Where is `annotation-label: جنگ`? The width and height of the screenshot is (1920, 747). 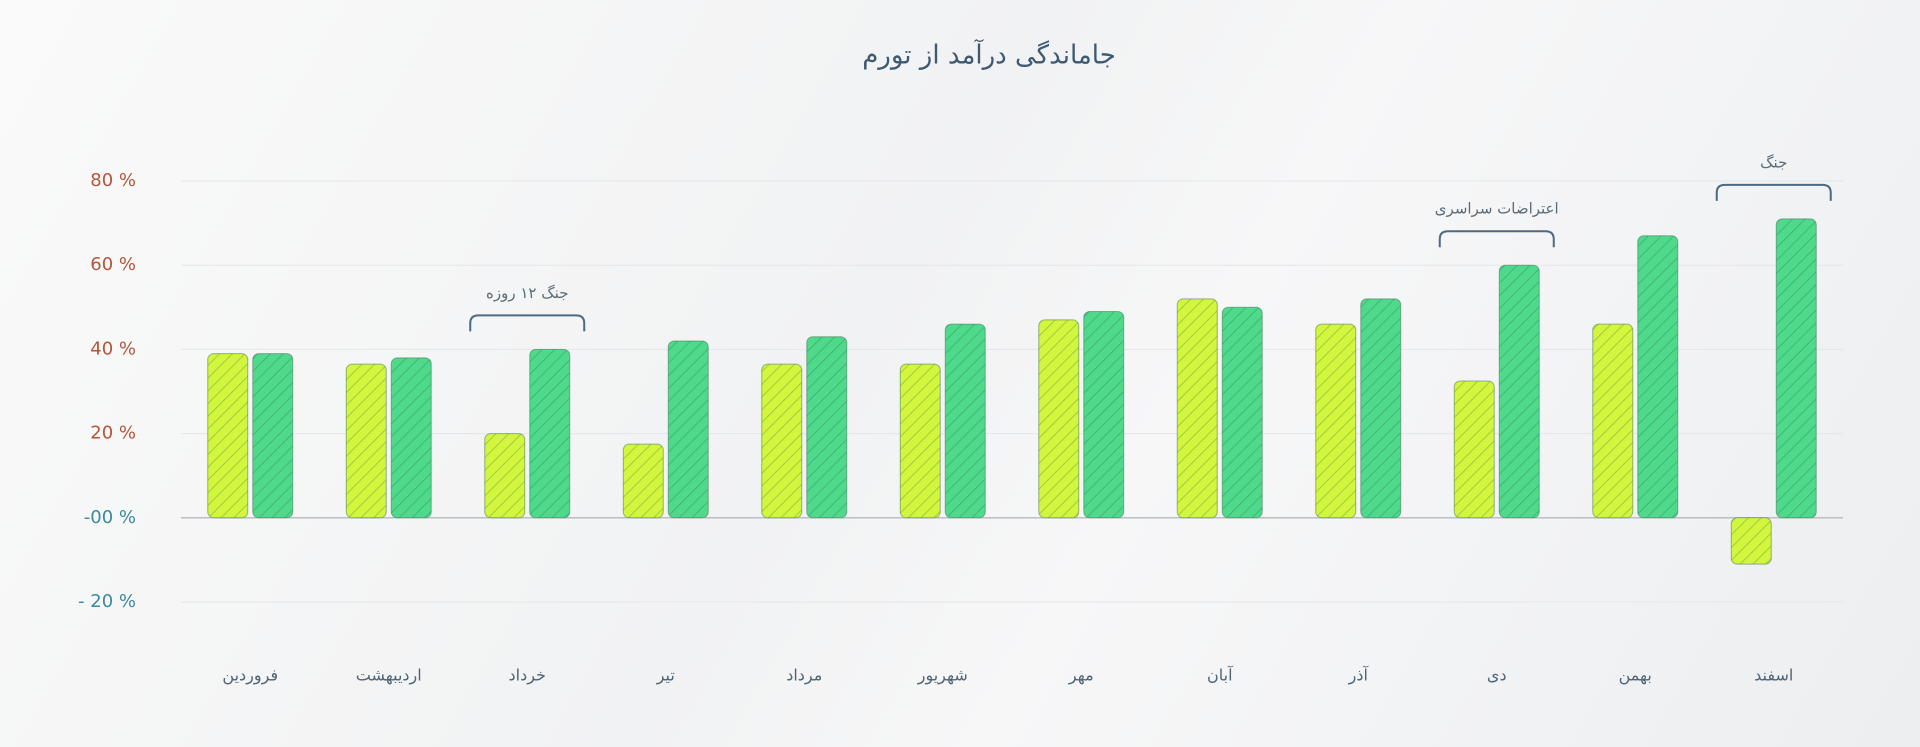
annotation-label: جنگ is located at coordinates (1773, 162).